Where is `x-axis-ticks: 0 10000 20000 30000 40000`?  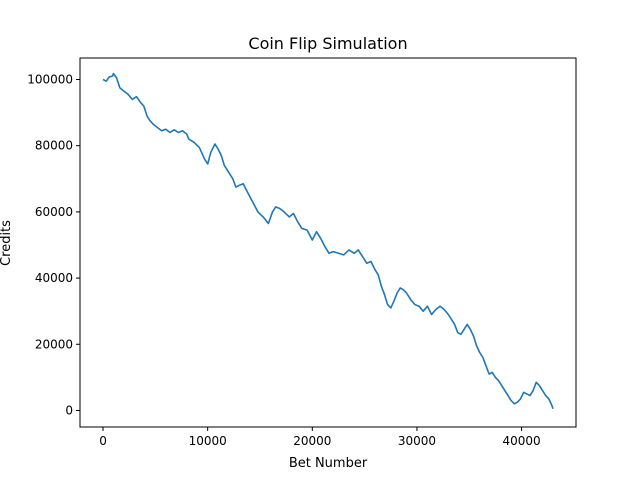 x-axis-ticks: 0 10000 20000 30000 40000 is located at coordinates (320, 437).